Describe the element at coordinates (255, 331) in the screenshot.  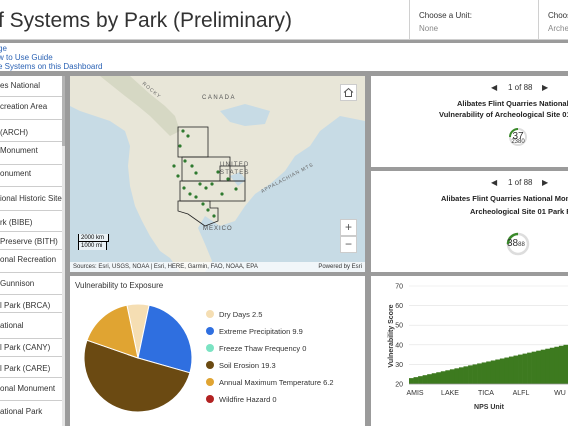
I see `legend-label: Extreme Precipitation` at that location.